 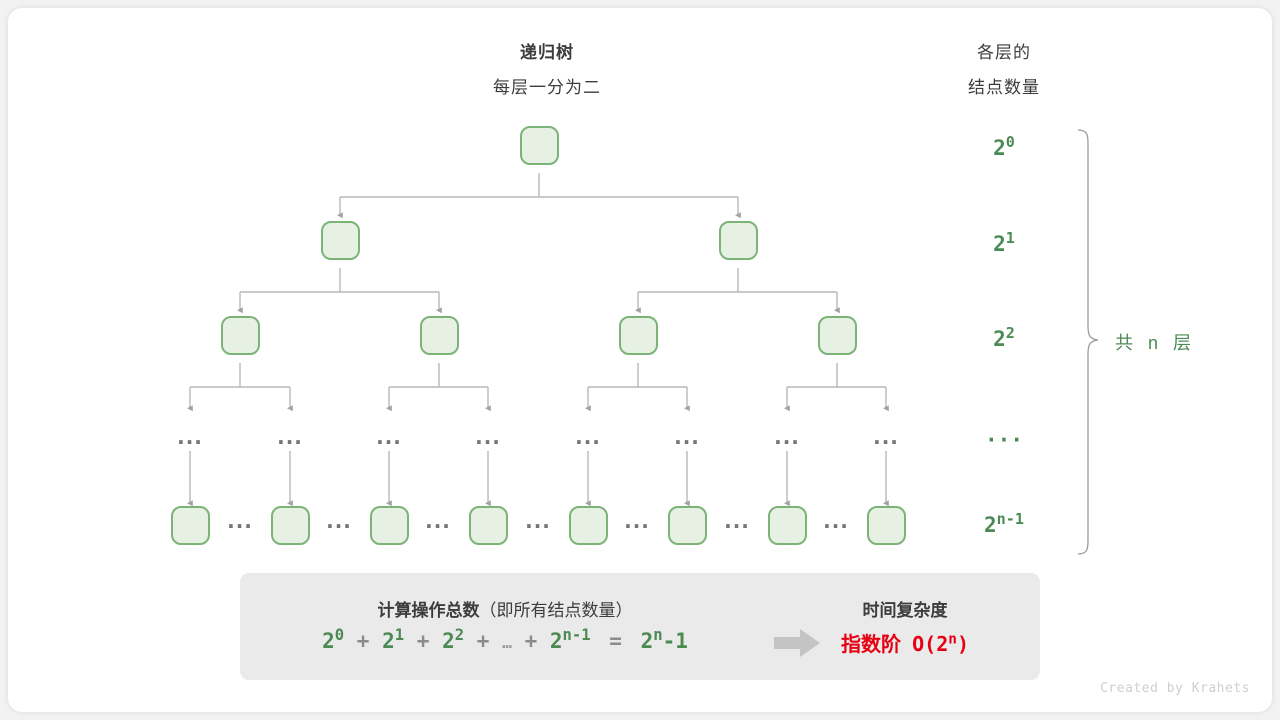 I want to click on counts-subtitle: 结点数量, so click(x=1004, y=87).